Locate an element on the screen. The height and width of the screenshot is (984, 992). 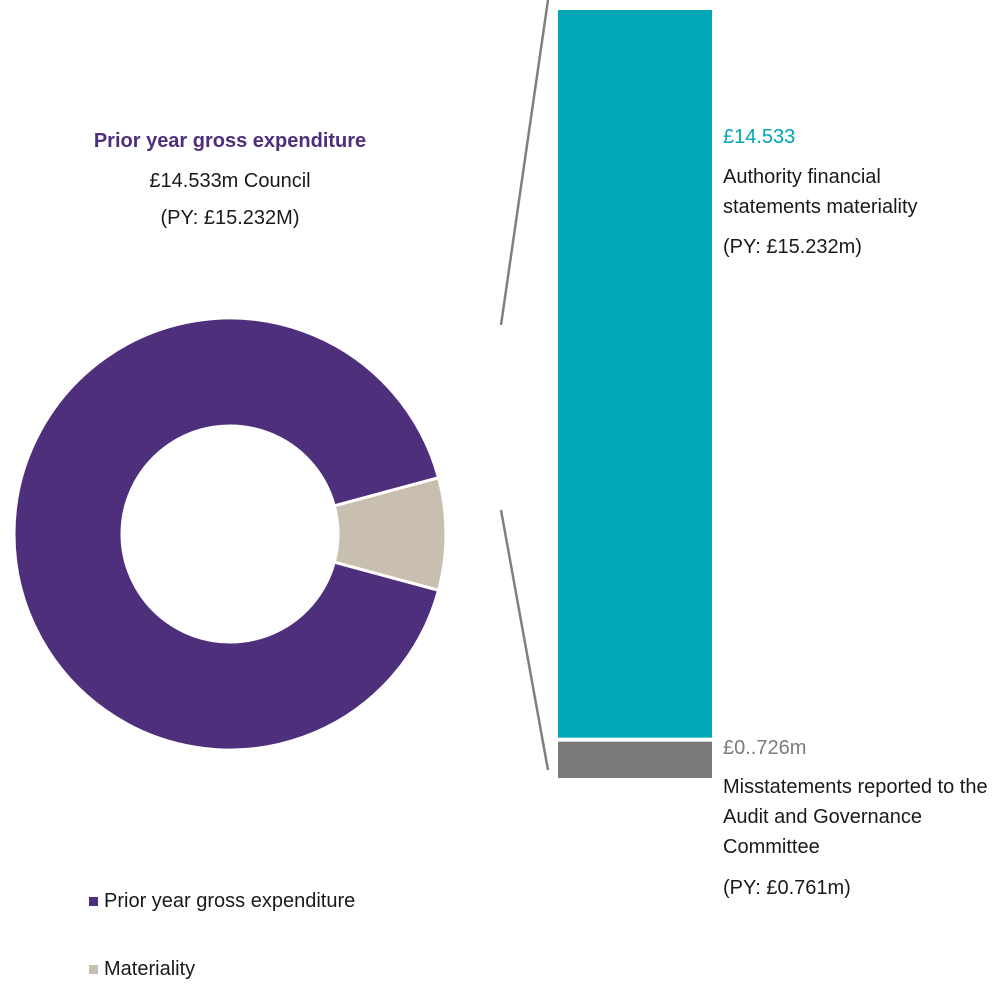
legend-item-materiality: Materiality is located at coordinates (142, 969).